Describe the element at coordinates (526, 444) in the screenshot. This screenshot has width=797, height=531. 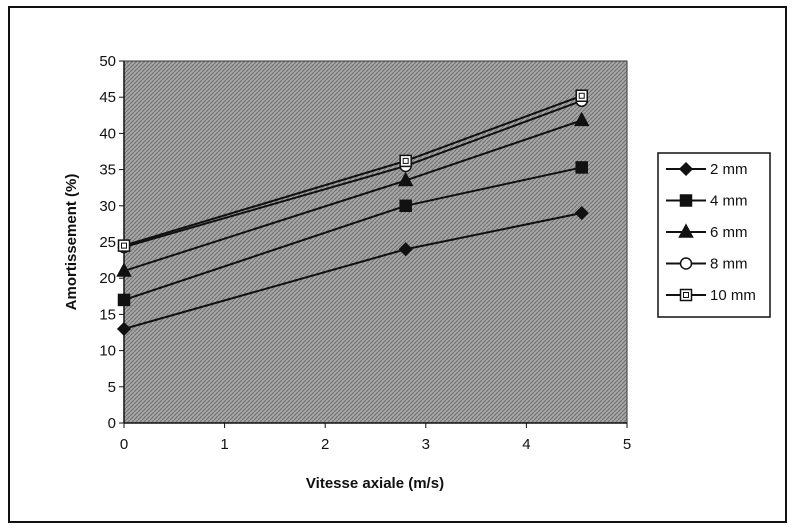
I see `x-tick-label: 4` at that location.